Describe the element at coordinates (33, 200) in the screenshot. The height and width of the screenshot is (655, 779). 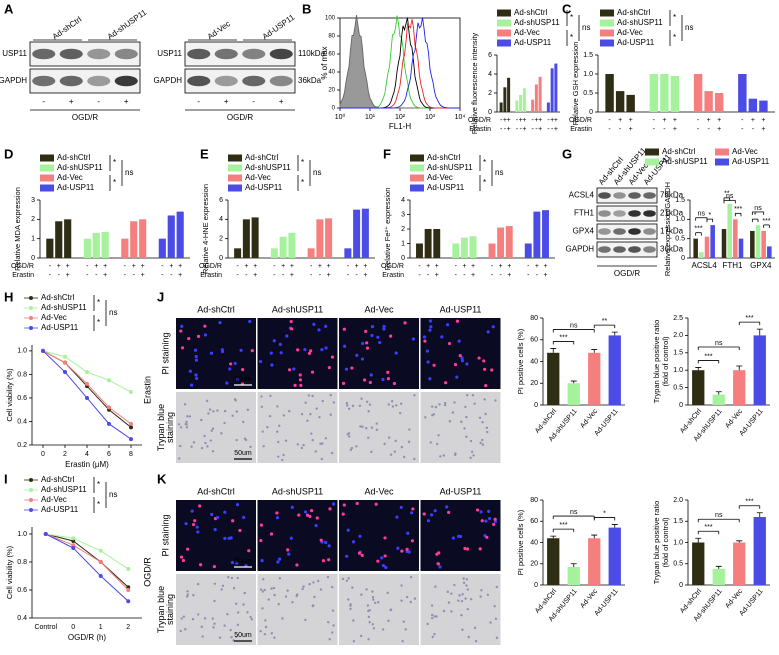
I see `y-tick-label: 3` at that location.